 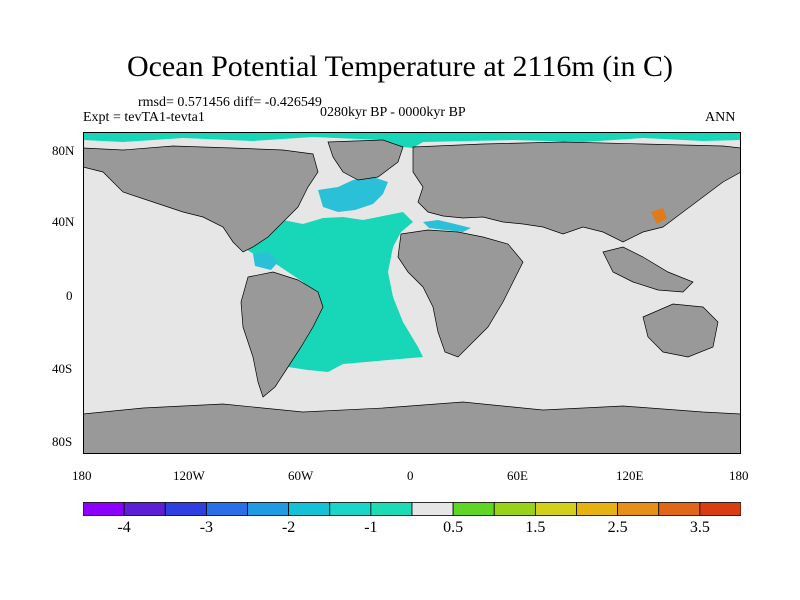 I want to click on warm-anomaly-spot, so click(x=659, y=216).